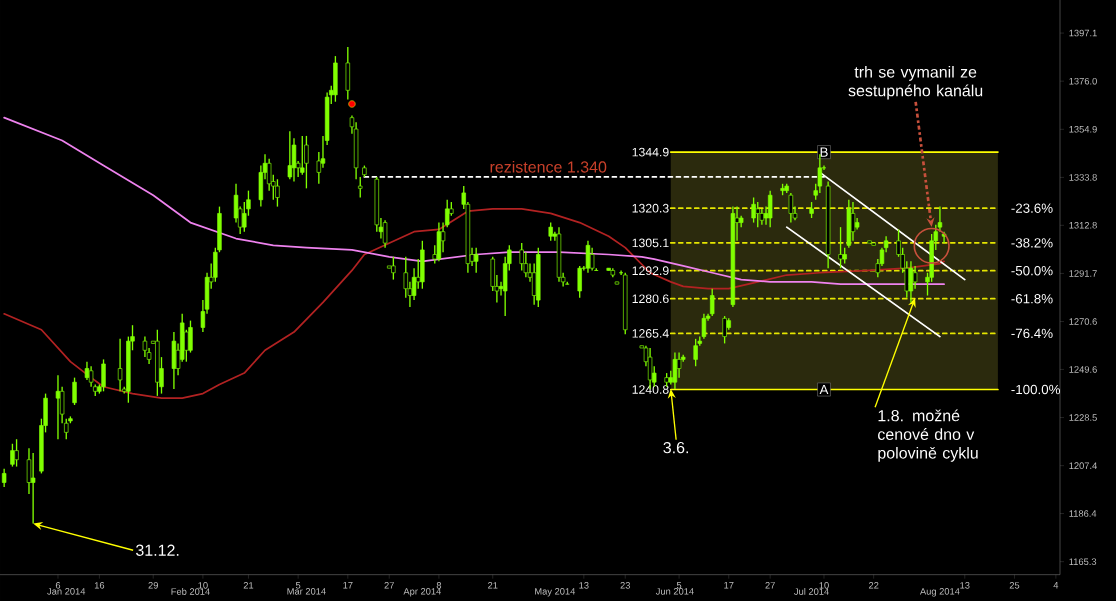 The height and width of the screenshot is (601, 1116). I want to click on annotation: 1305.1, so click(650, 243).